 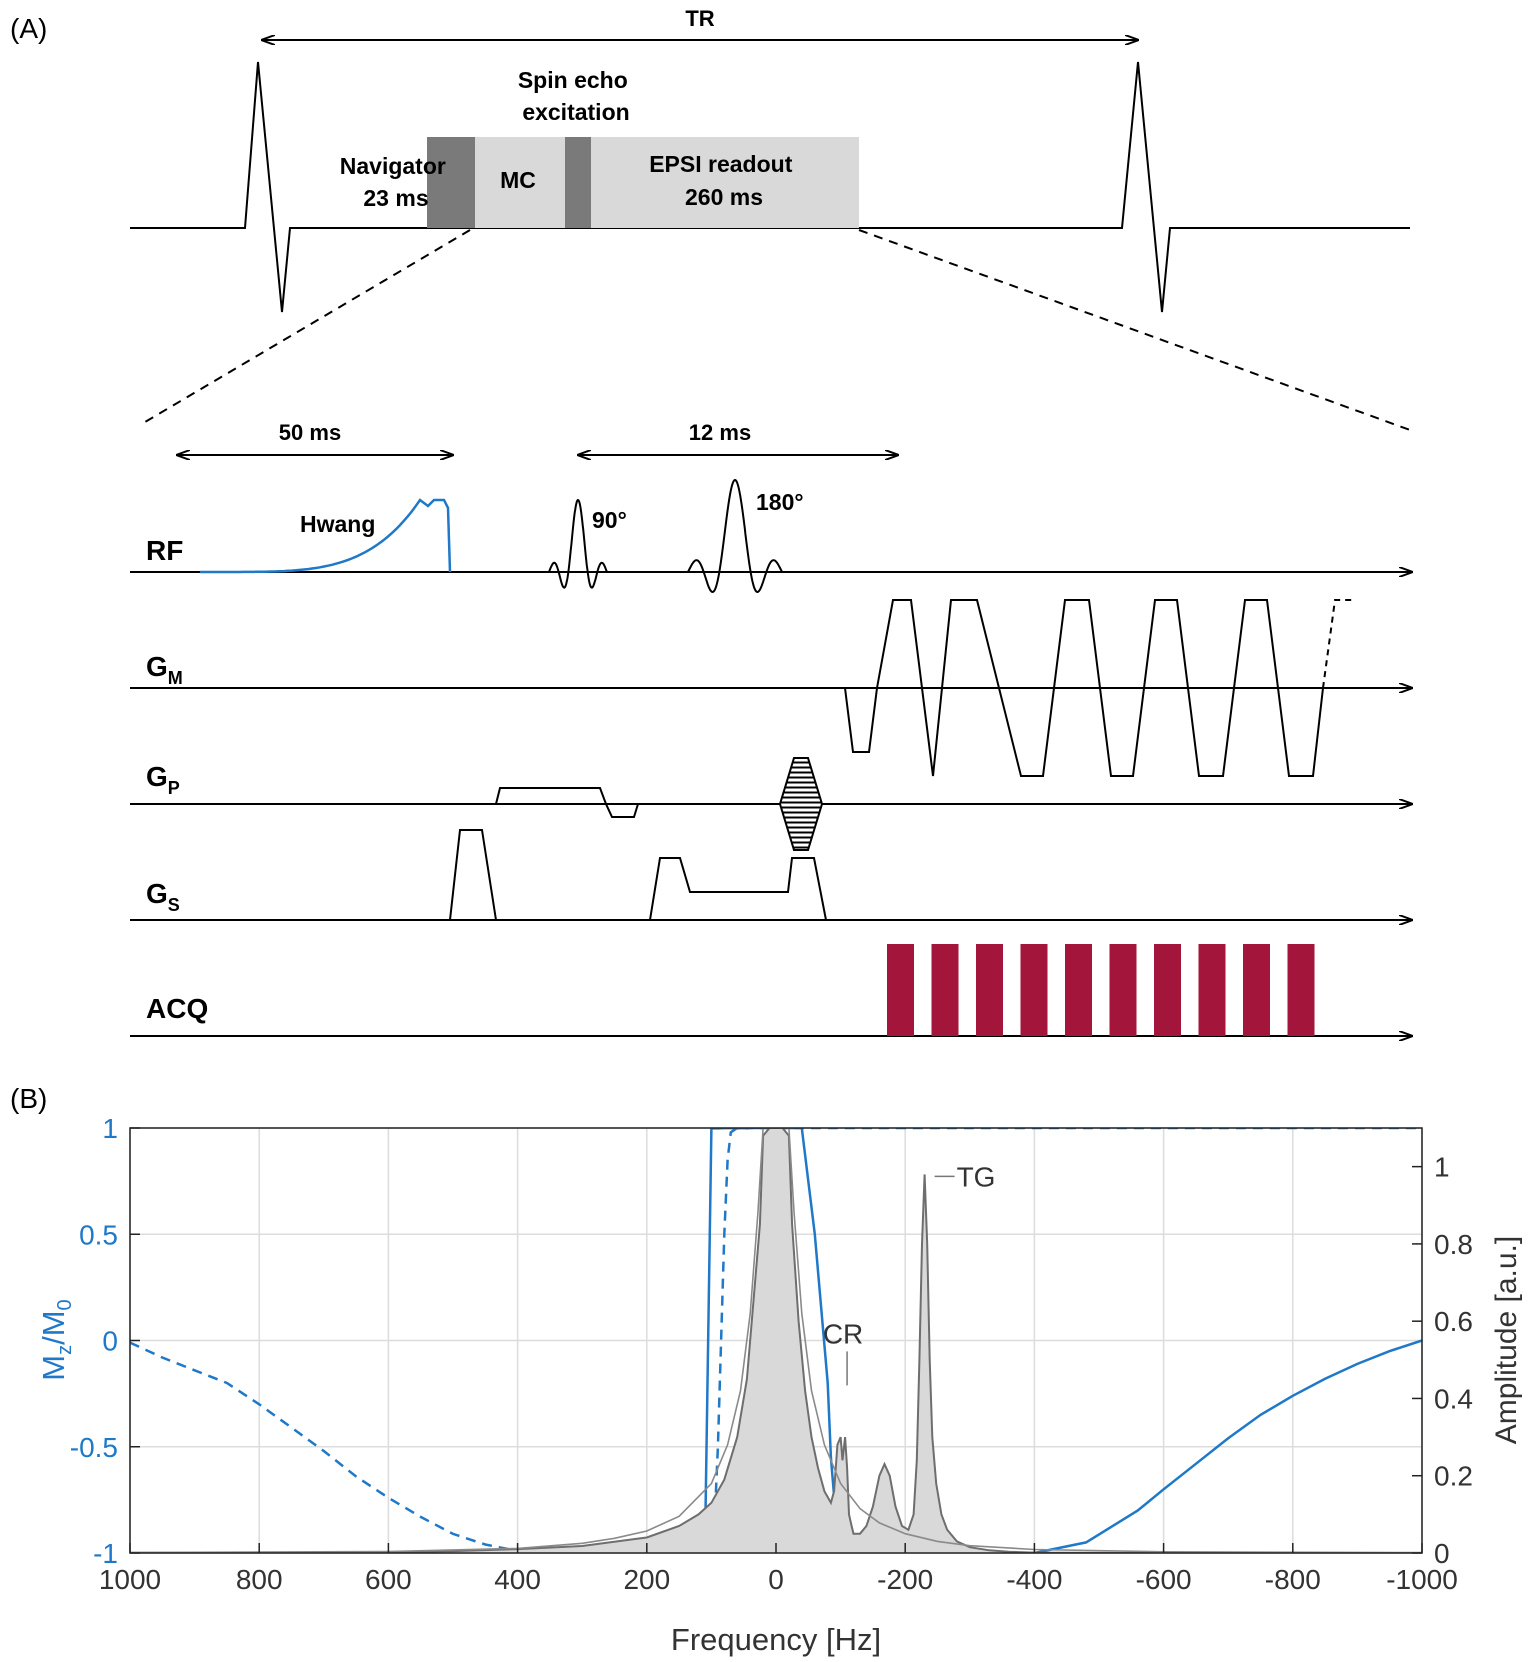 I want to click on x-tick-label: 0, so click(x=776, y=1579).